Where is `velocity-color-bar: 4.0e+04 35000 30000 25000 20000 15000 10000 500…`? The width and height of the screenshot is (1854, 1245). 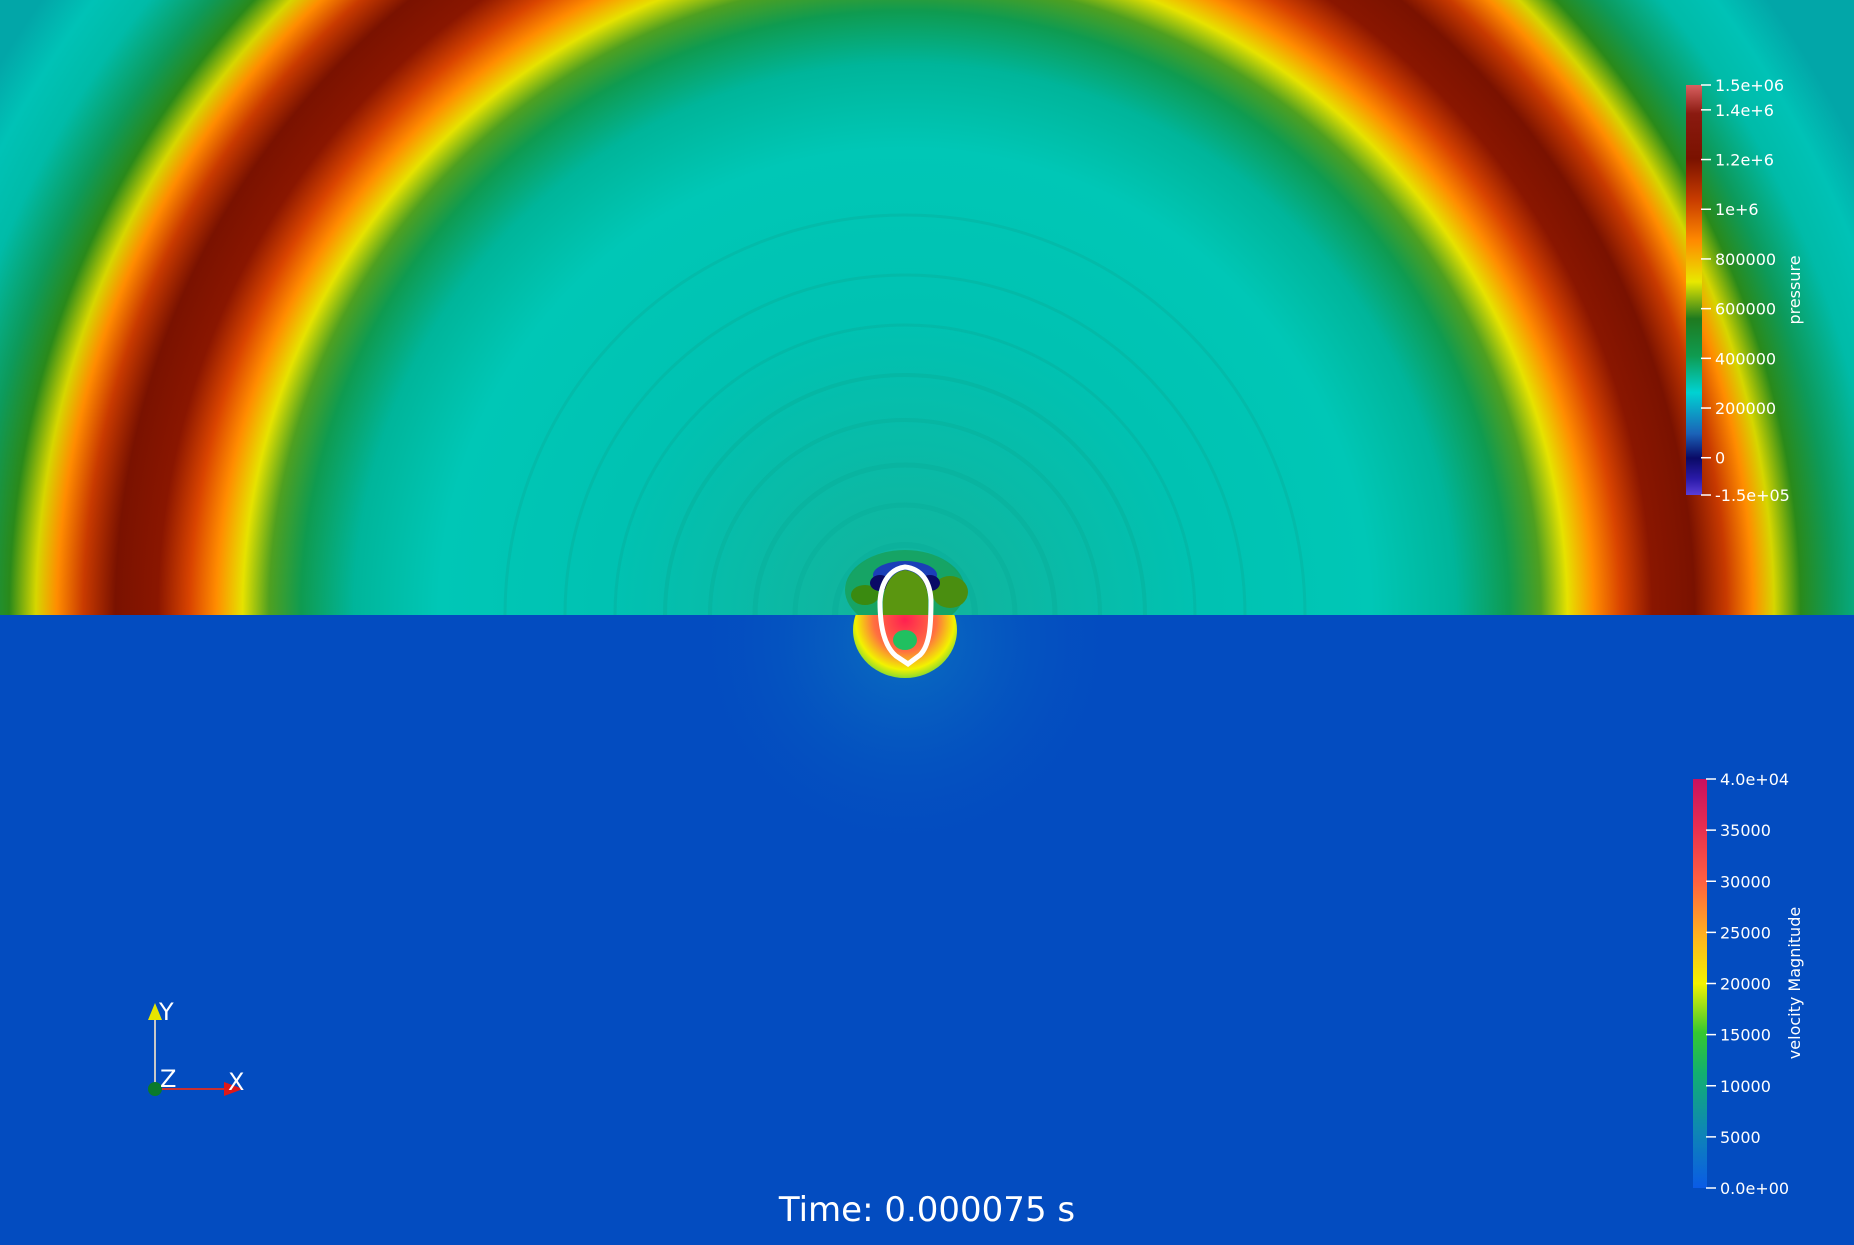 velocity-color-bar: 4.0e+04 35000 30000 25000 20000 15000 10000 500… is located at coordinates (1748, 984).